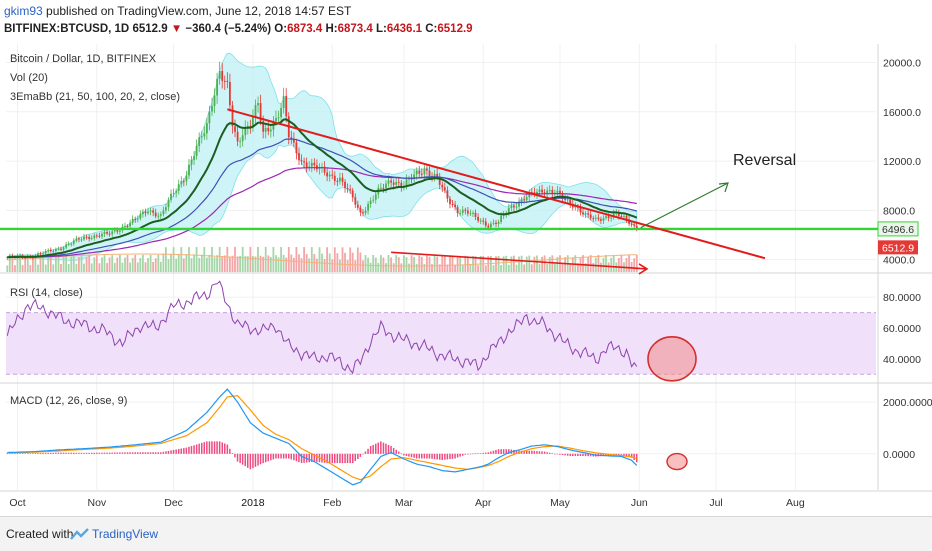  What do you see at coordinates (23, 11) in the screenshot?
I see `author-name: gkim93` at bounding box center [23, 11].